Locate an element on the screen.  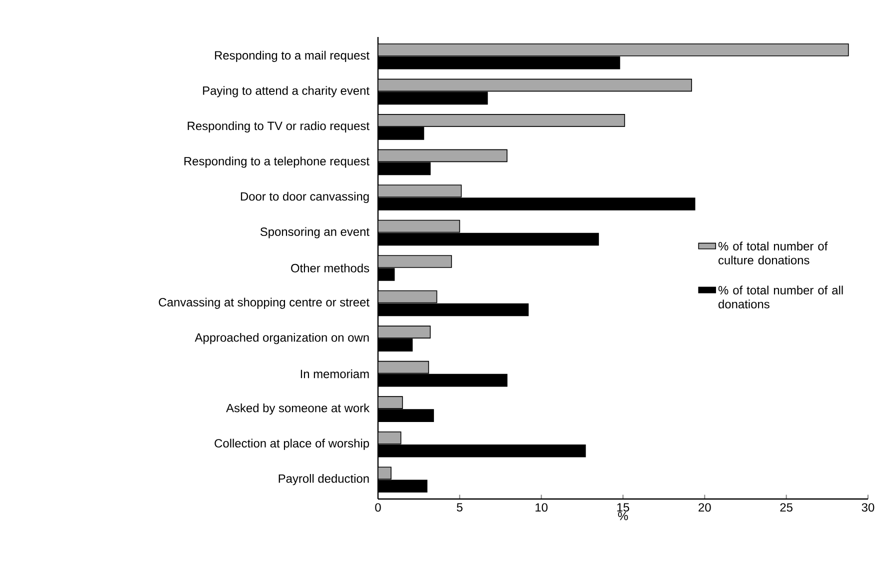
y-tick-label: Responding to a mail request is located at coordinates (292, 56).